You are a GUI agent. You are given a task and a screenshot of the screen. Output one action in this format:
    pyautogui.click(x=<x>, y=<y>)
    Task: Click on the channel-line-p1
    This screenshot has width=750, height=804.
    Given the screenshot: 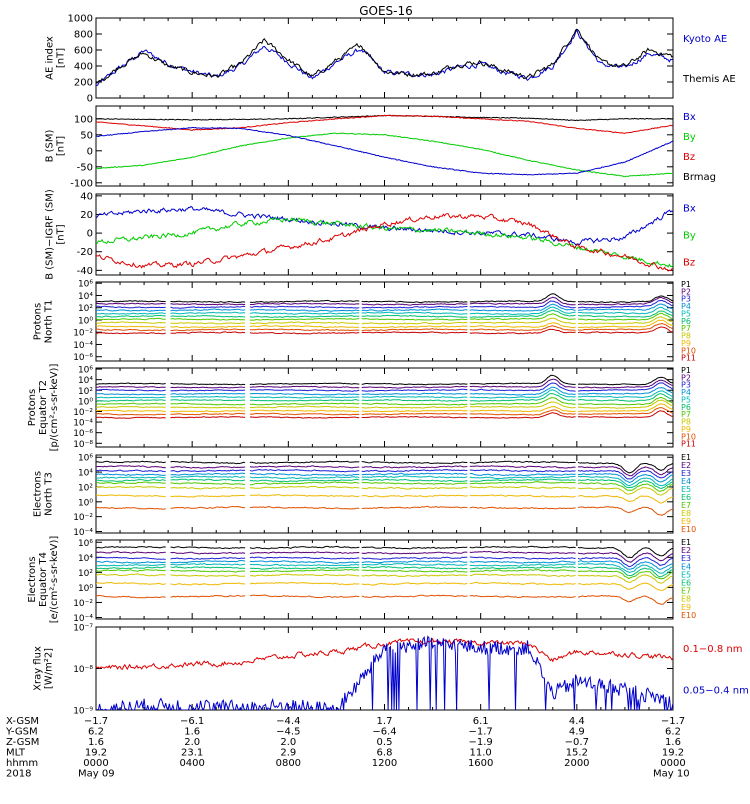 What is the action you would take?
    pyautogui.click(x=208, y=384)
    